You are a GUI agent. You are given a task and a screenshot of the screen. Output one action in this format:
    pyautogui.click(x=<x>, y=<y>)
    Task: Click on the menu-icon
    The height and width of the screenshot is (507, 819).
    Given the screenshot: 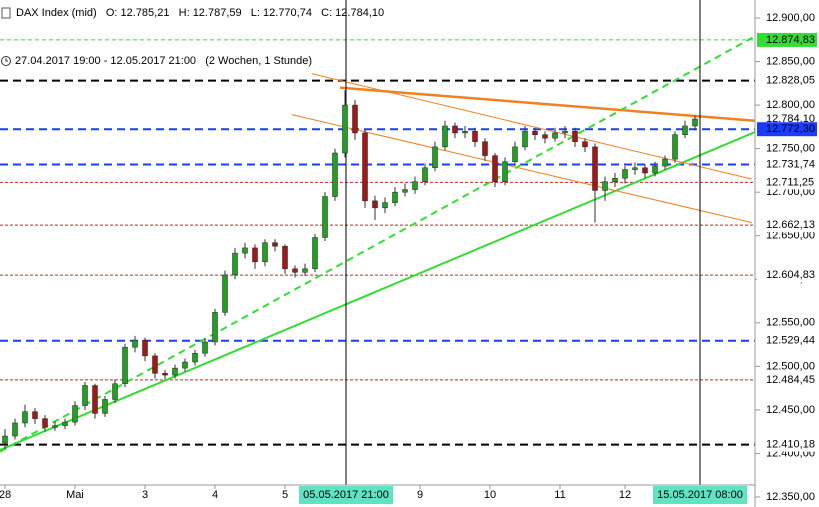 What is the action you would take?
    pyautogui.click(x=6, y=13)
    